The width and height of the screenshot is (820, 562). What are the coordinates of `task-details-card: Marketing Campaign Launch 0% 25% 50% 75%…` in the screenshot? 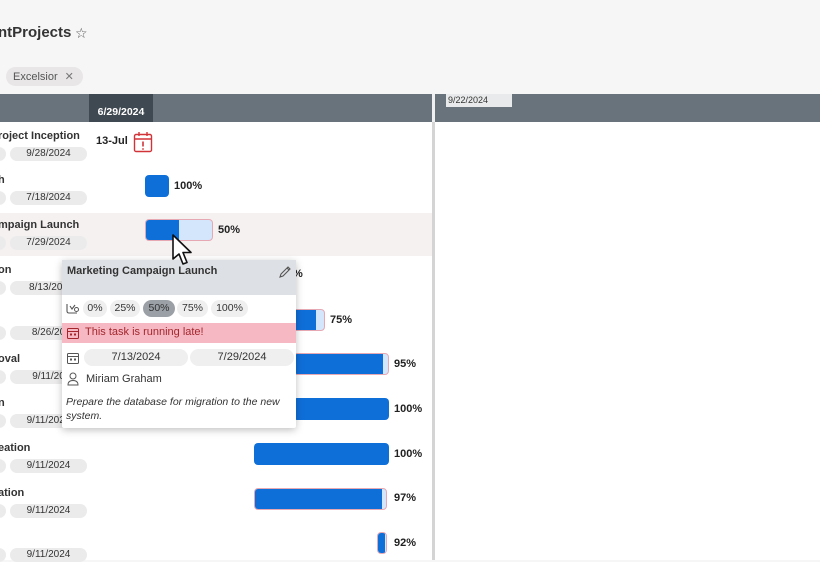 It's located at (179, 344).